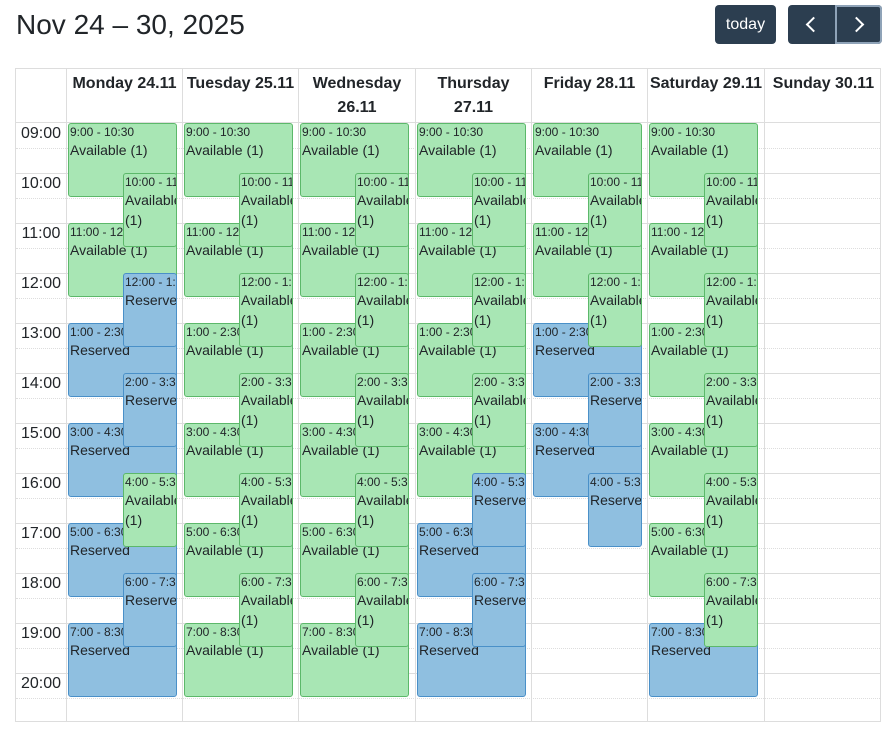 The width and height of the screenshot is (895, 729). I want to click on prev-week-button, so click(811, 24).